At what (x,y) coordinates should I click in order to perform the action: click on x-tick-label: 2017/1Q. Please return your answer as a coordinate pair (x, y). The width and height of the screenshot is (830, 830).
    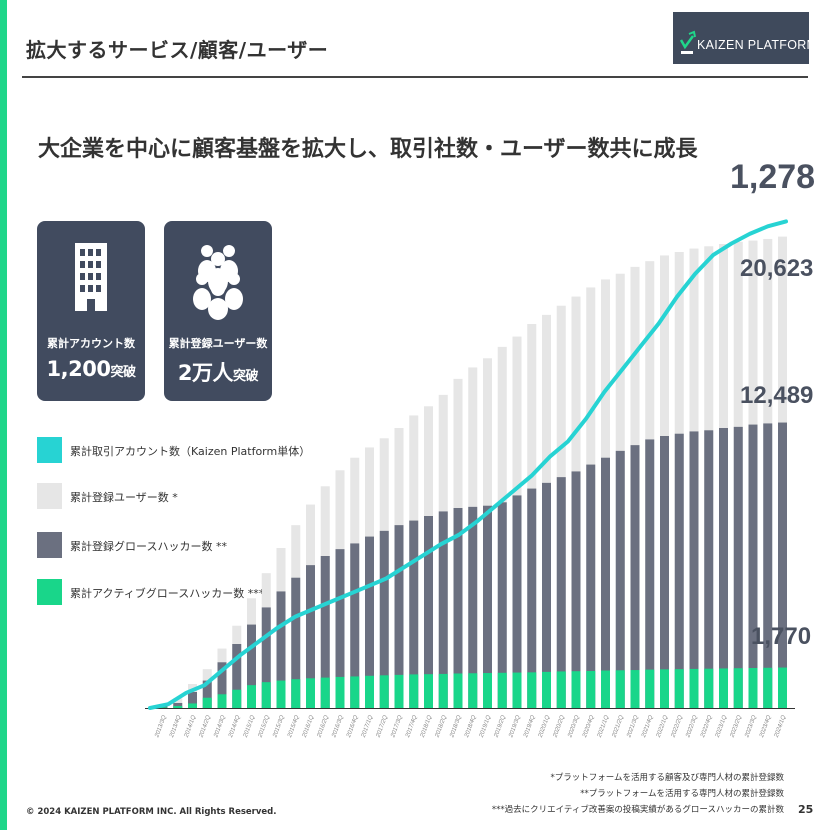
    Looking at the image, I should click on (368, 726).